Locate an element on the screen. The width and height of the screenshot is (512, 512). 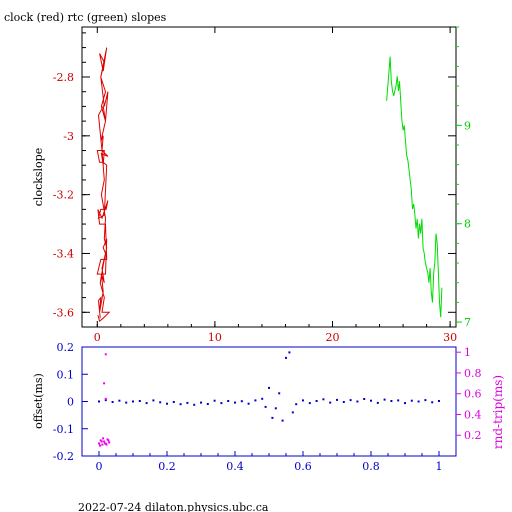
bottom-y-tick-label: 0.1 is located at coordinates (66, 374).